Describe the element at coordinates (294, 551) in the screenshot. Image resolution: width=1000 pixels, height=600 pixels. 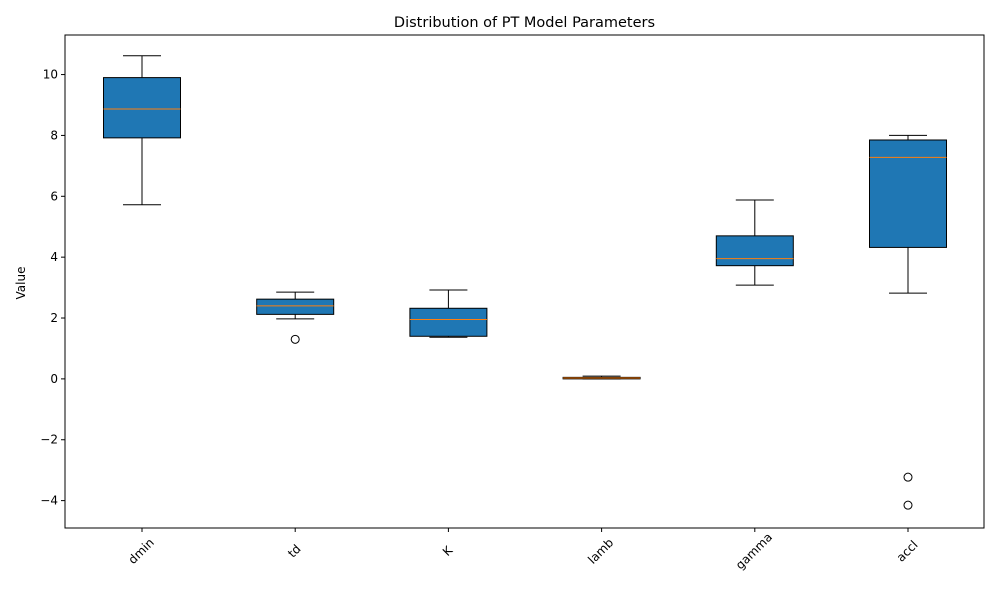
I see `x-tick-label-td: td` at that location.